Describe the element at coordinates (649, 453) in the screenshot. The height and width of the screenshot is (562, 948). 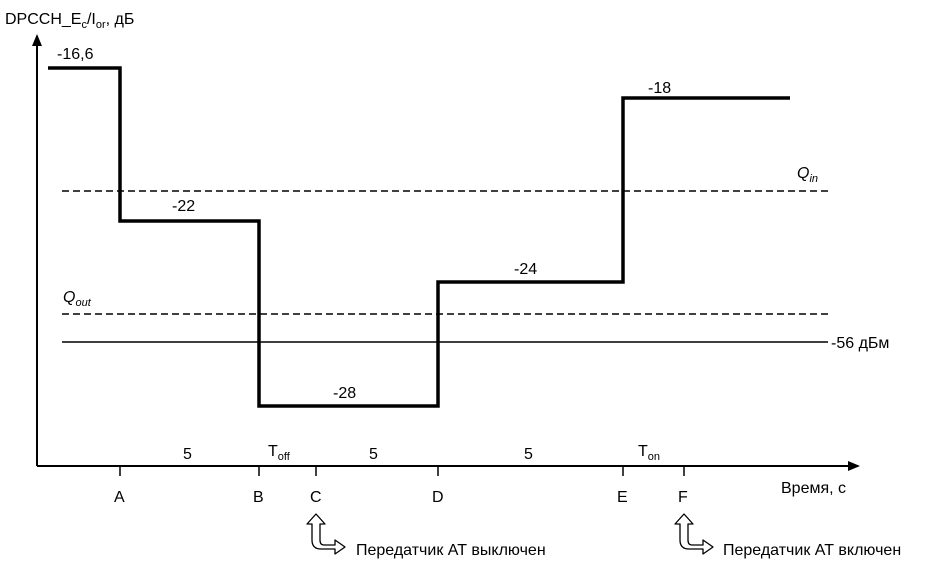
I see `duration-ton: Ton` at that location.